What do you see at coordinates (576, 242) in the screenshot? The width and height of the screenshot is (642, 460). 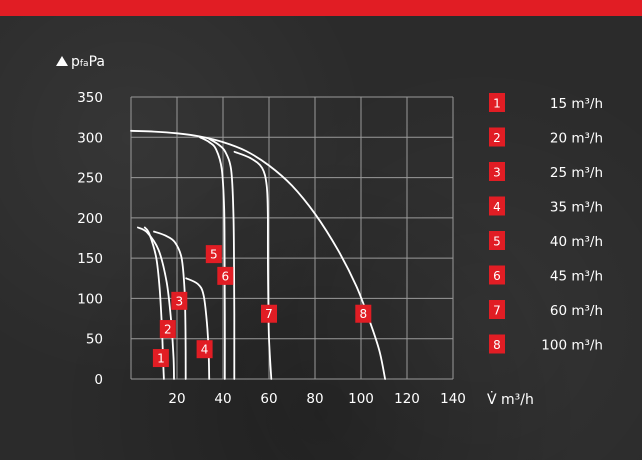 I see `legend-label: 40 m³/h` at bounding box center [576, 242].